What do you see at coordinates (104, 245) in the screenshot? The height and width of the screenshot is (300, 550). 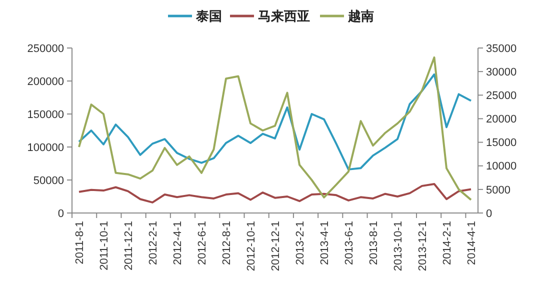 I see `x-tick-label: 2011-10-1` at bounding box center [104, 245].